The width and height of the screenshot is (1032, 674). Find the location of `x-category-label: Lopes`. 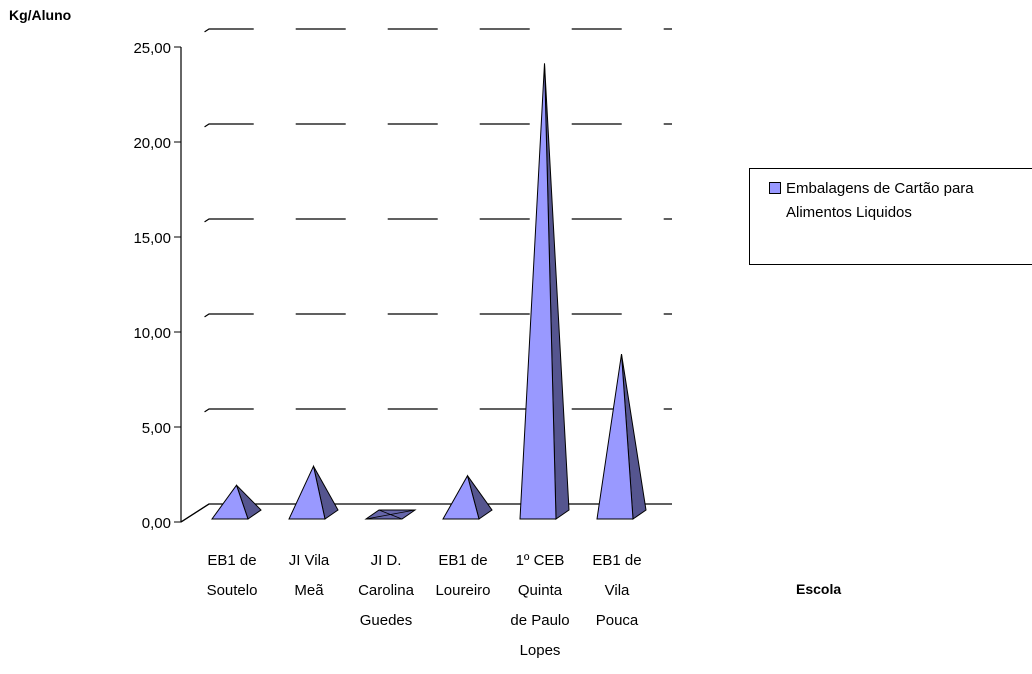

x-category-label: Lopes is located at coordinates (540, 650).